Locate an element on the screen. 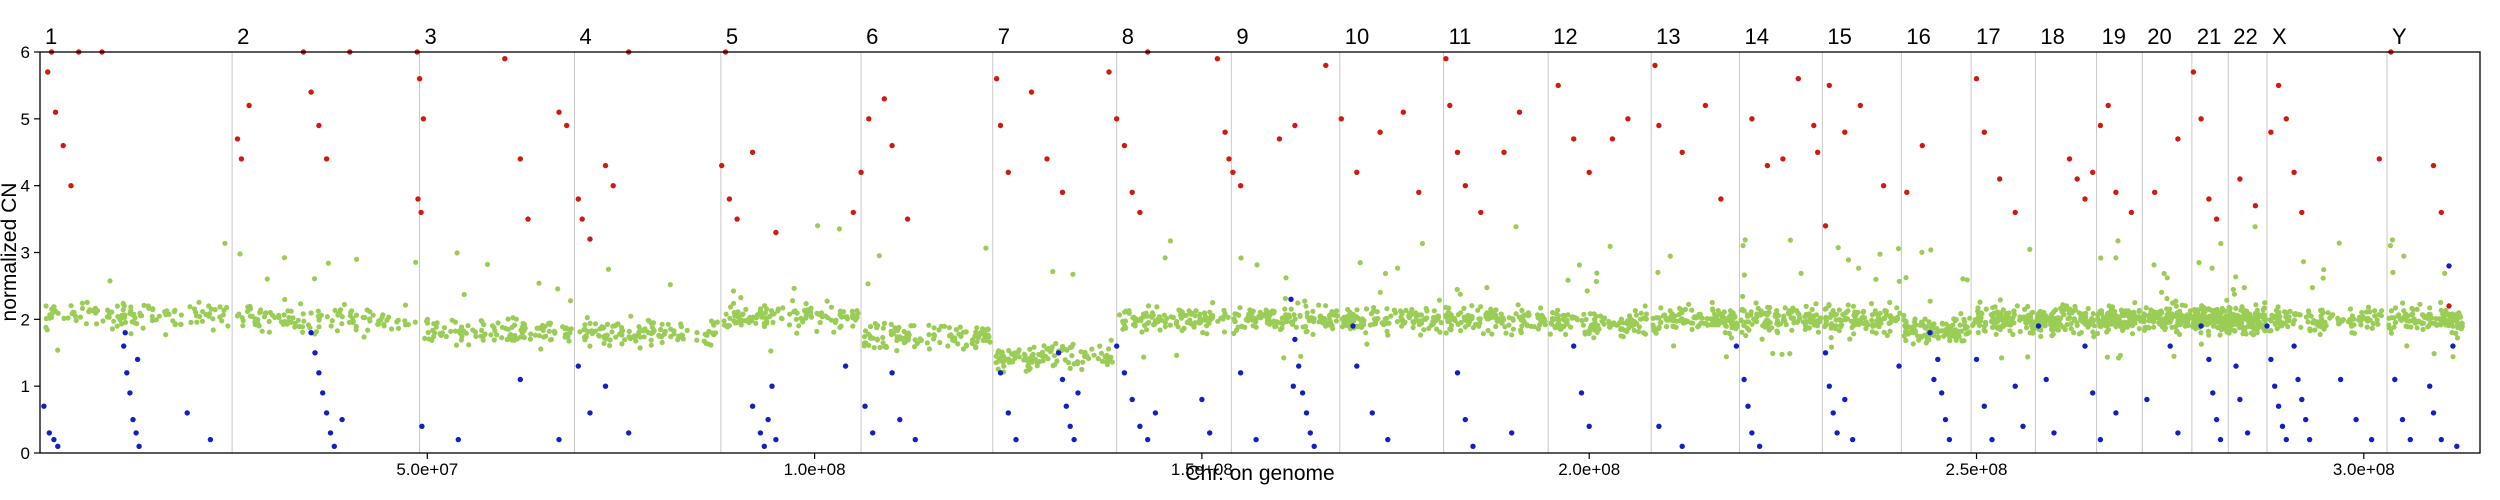 Image resolution: width=2500 pixels, height=500 pixels. x-tick-label: 3.0e+08 is located at coordinates (2364, 469).